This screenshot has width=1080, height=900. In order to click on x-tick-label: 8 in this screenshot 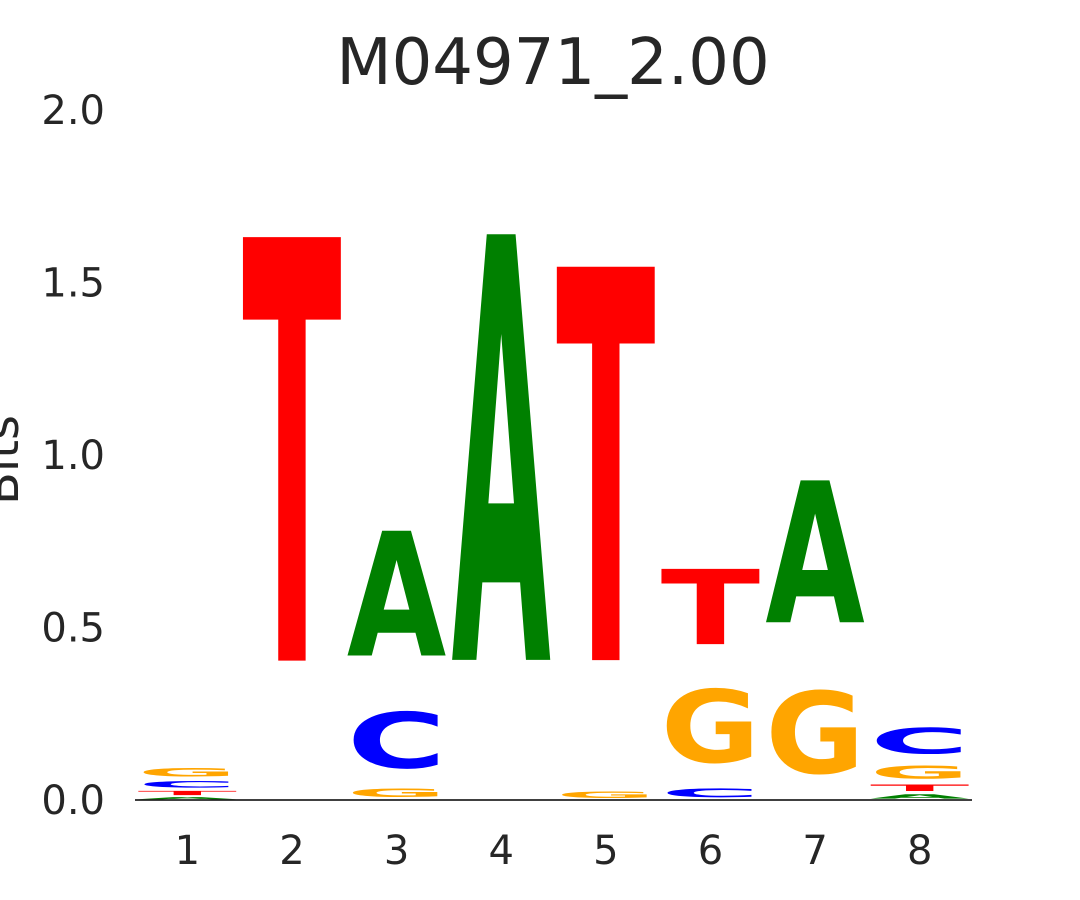, I will do `click(919, 851)`.